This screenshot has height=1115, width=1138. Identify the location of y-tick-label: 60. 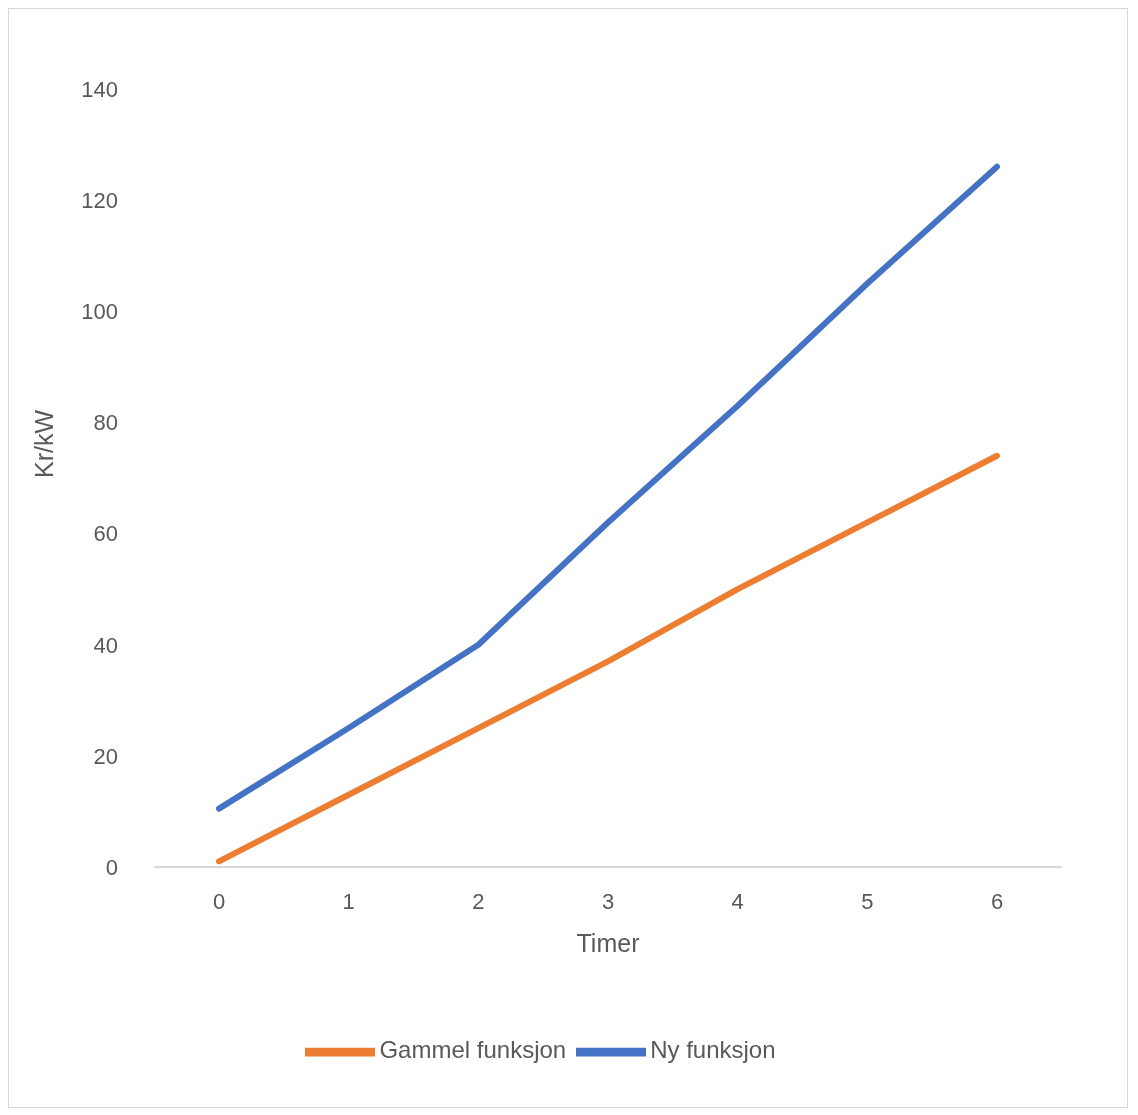
(105, 534).